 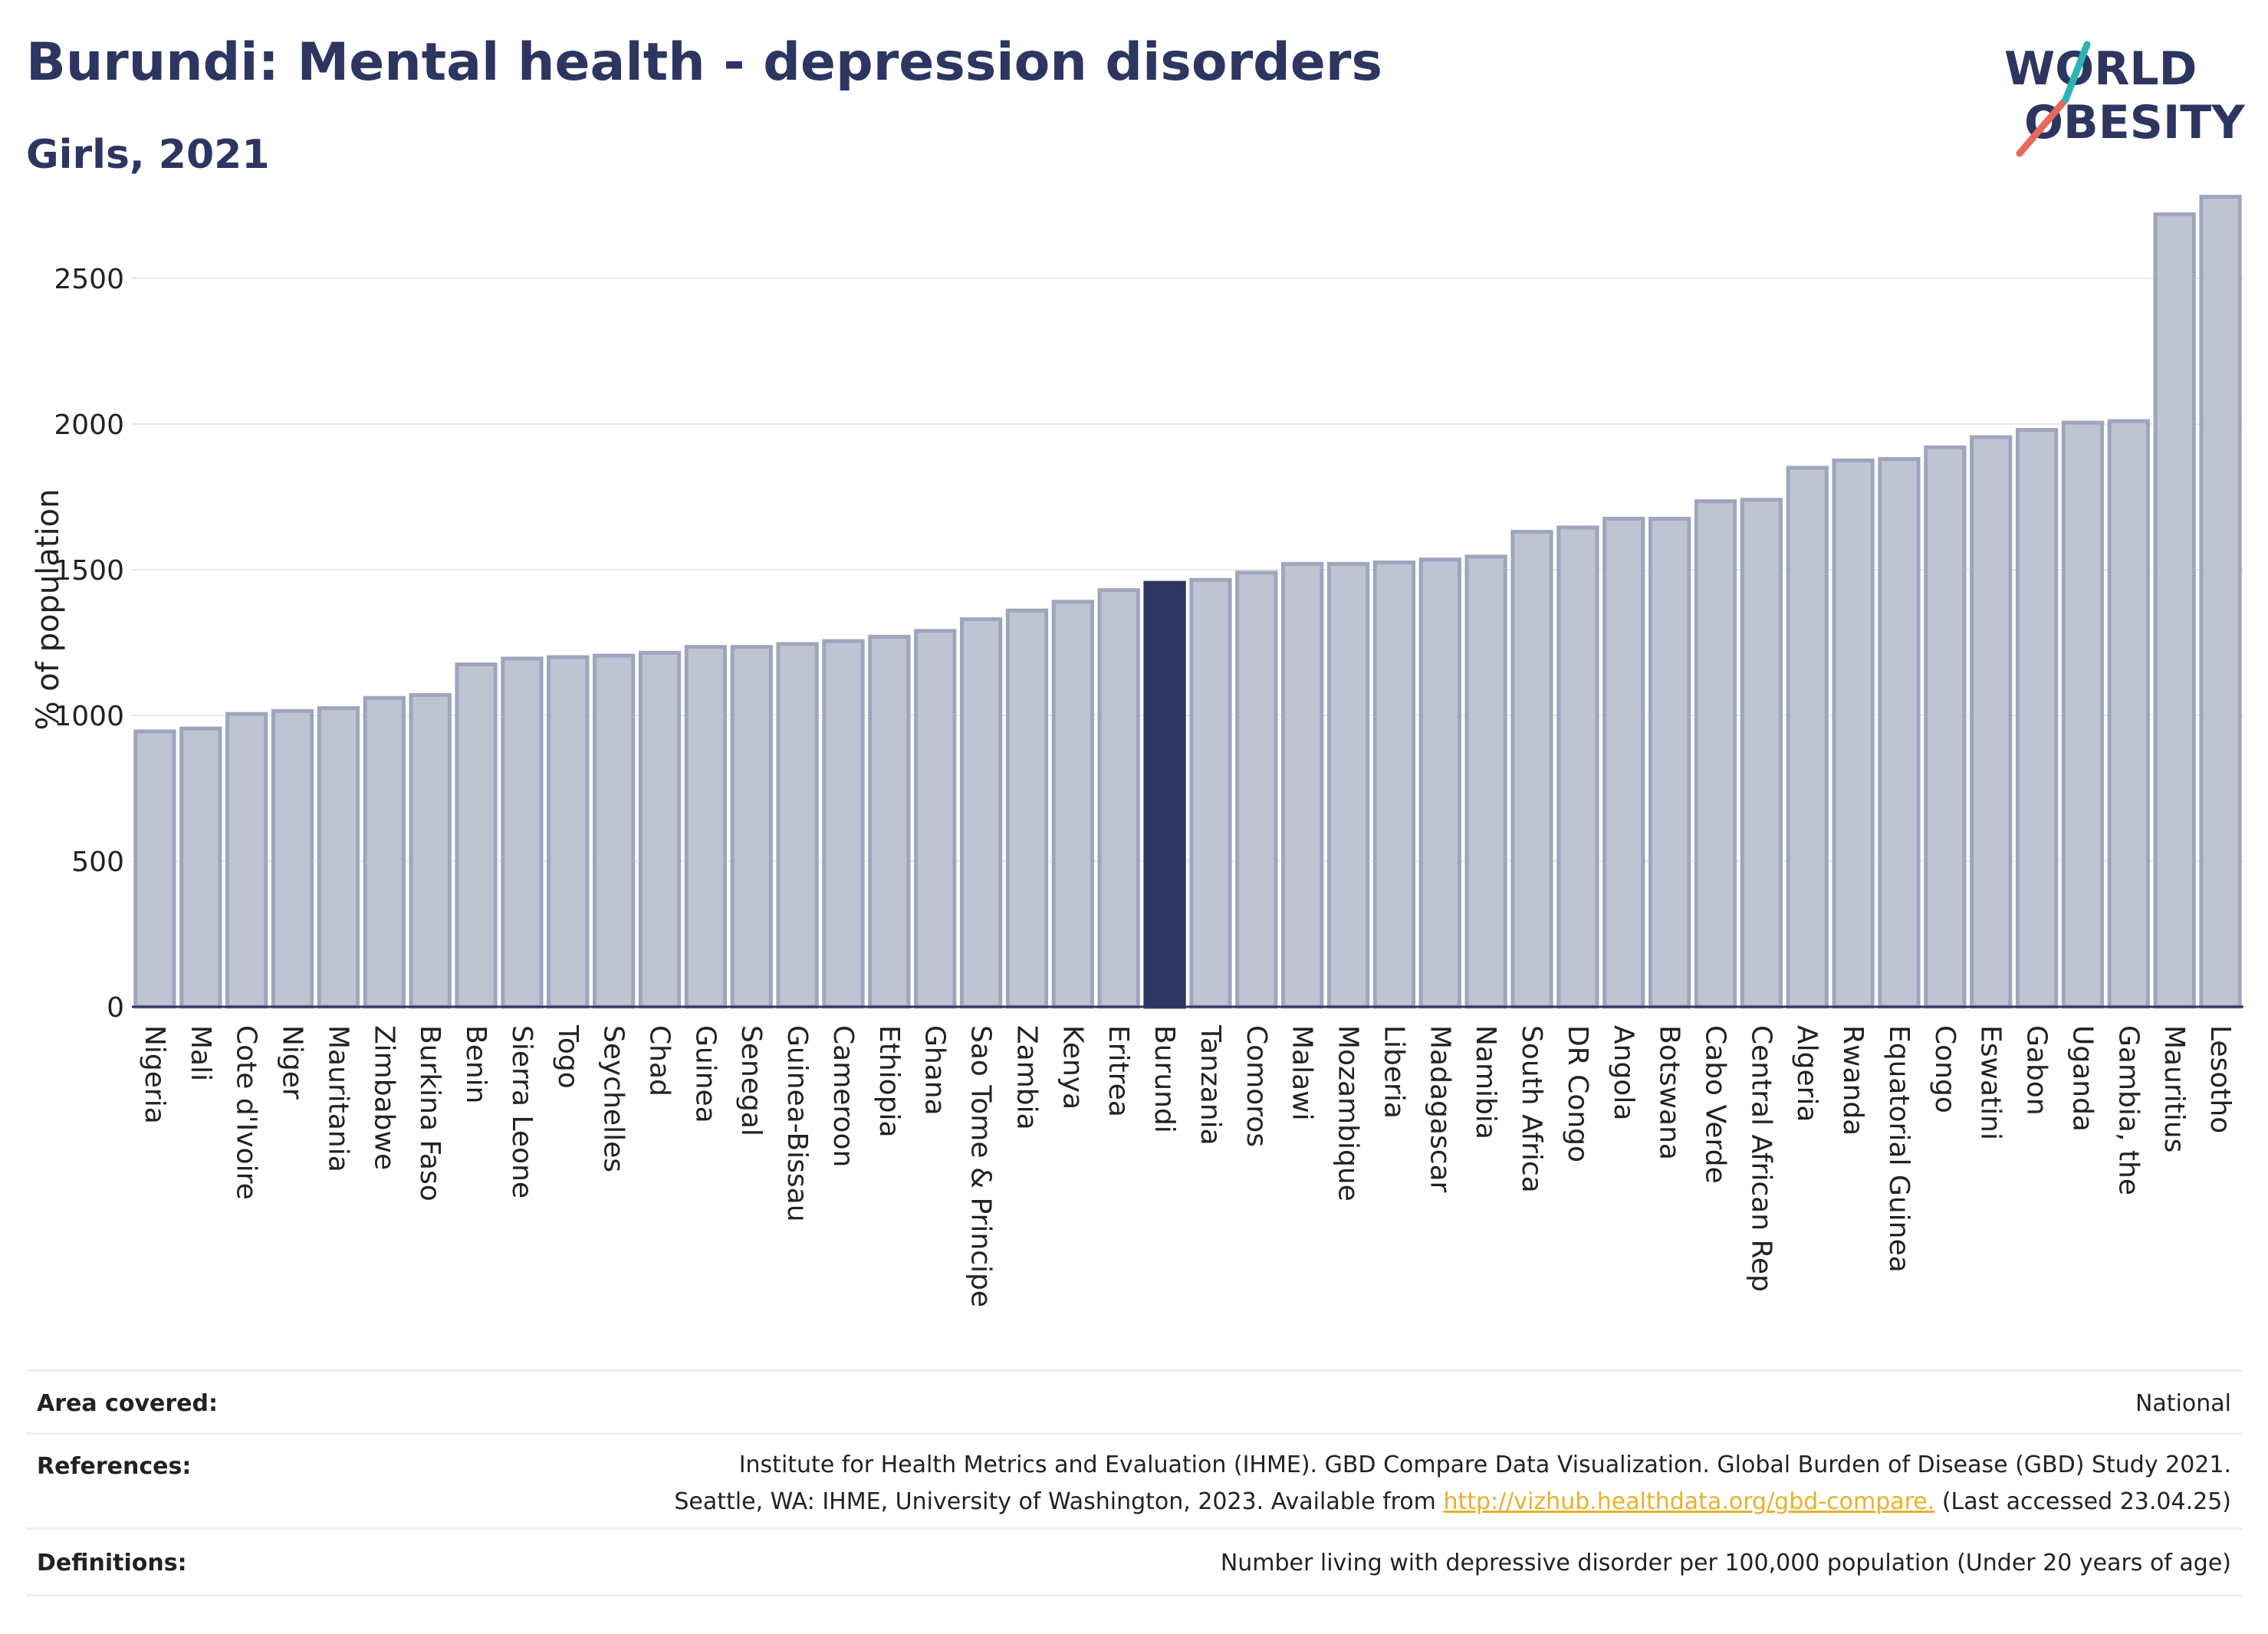 What do you see at coordinates (1531, 1109) in the screenshot?
I see `x-tick-label: South Africa` at bounding box center [1531, 1109].